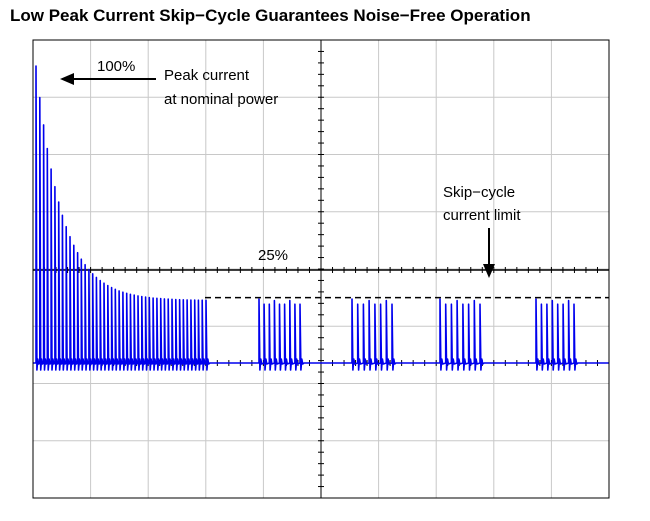  I want to click on annotation-100pct: 100%, so click(116, 66).